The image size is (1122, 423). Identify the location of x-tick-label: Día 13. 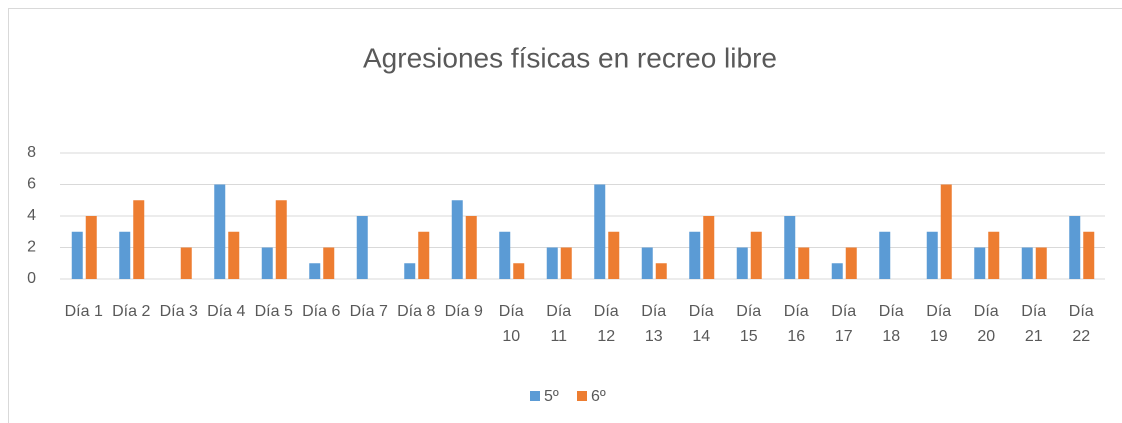
(654, 324).